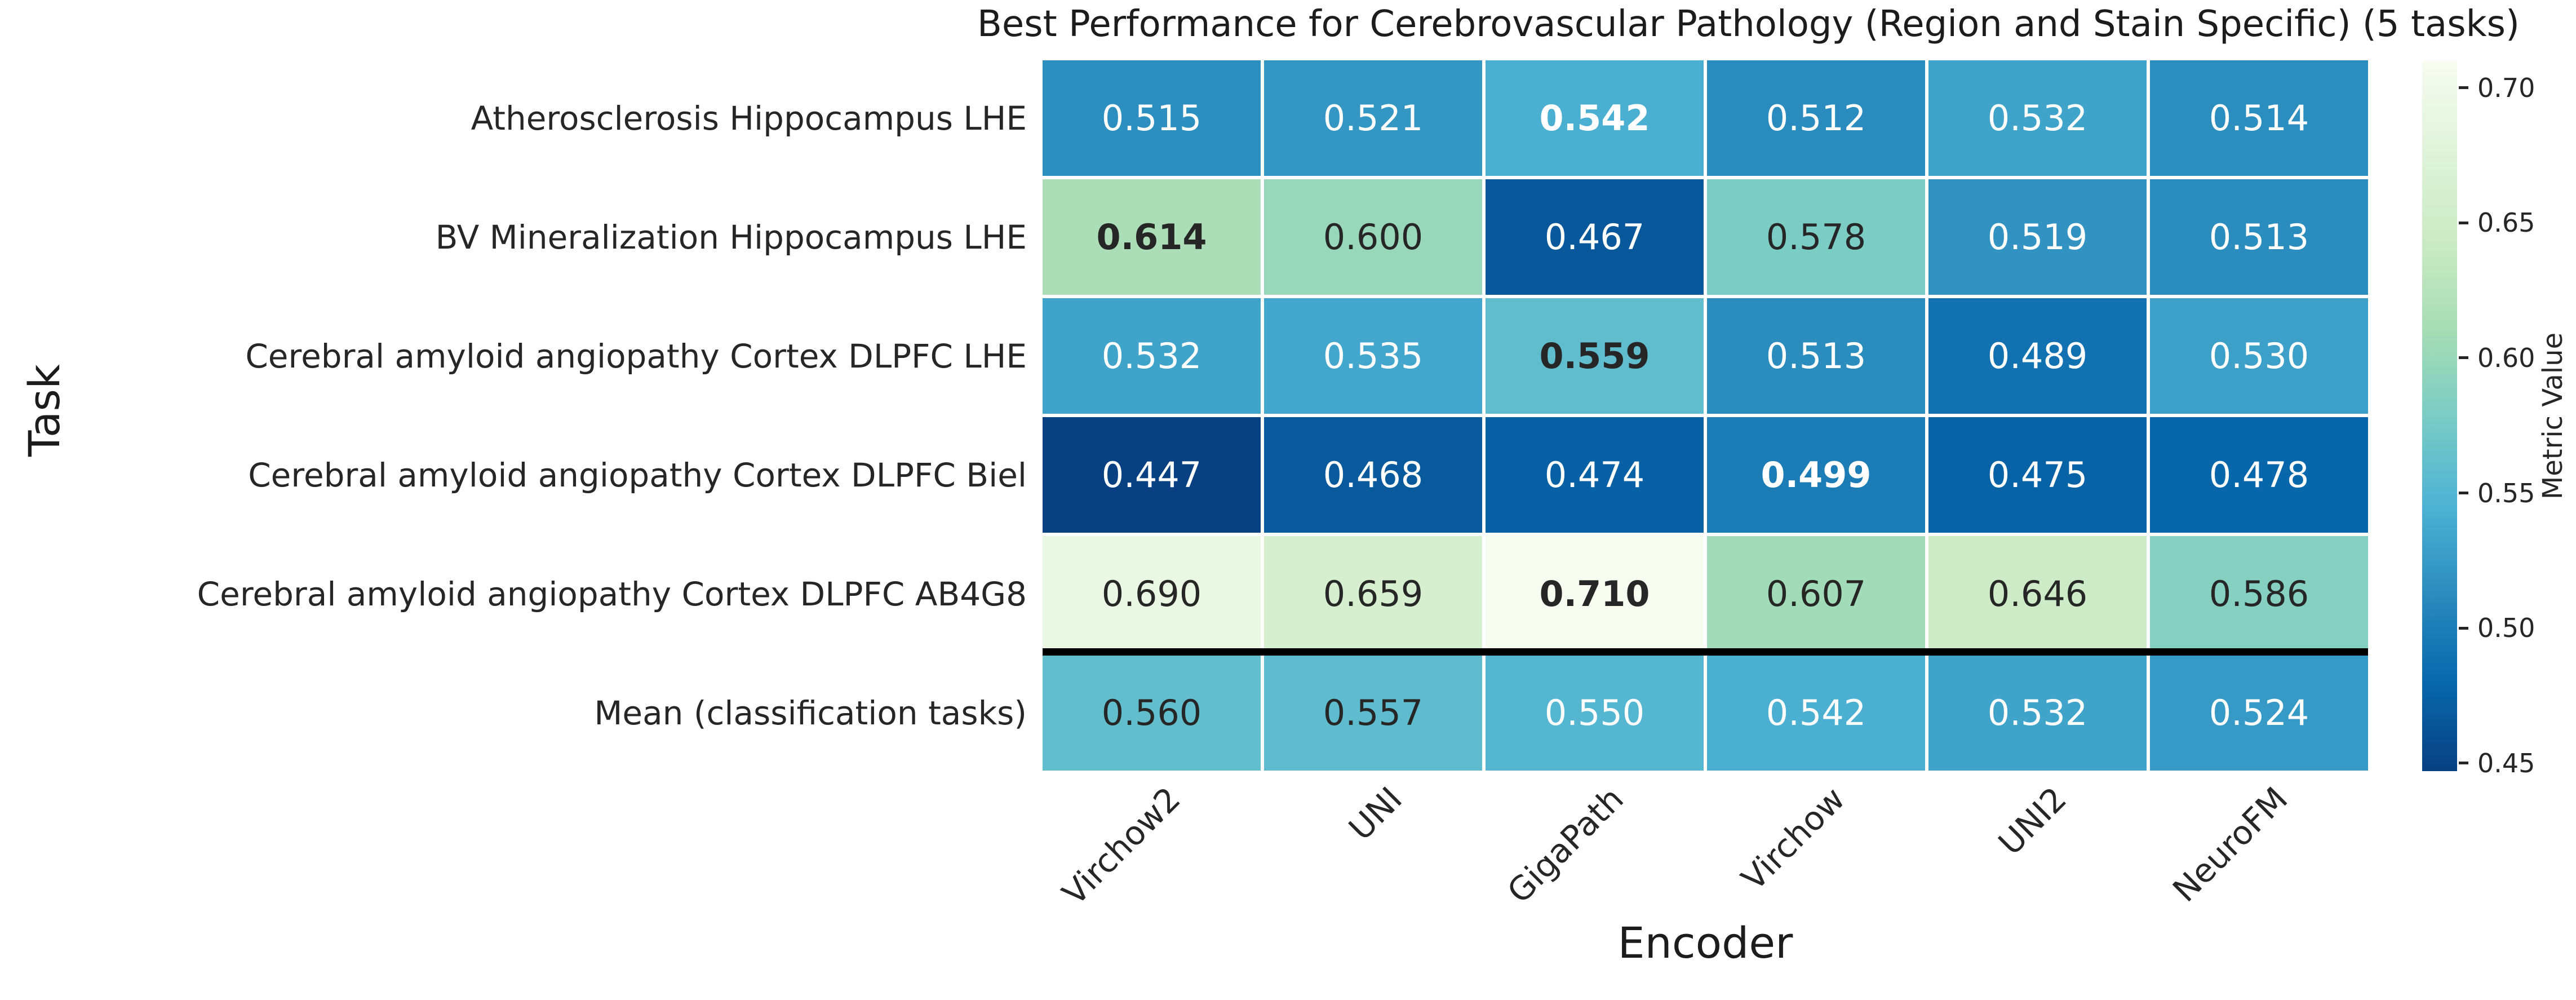 The height and width of the screenshot is (1000, 2576). What do you see at coordinates (1373, 594) in the screenshot?
I see `heatmap-cell-cerebral-amyloid-angiopathy-cortex-dlpfc-ab4g8-uni: 0.659` at bounding box center [1373, 594].